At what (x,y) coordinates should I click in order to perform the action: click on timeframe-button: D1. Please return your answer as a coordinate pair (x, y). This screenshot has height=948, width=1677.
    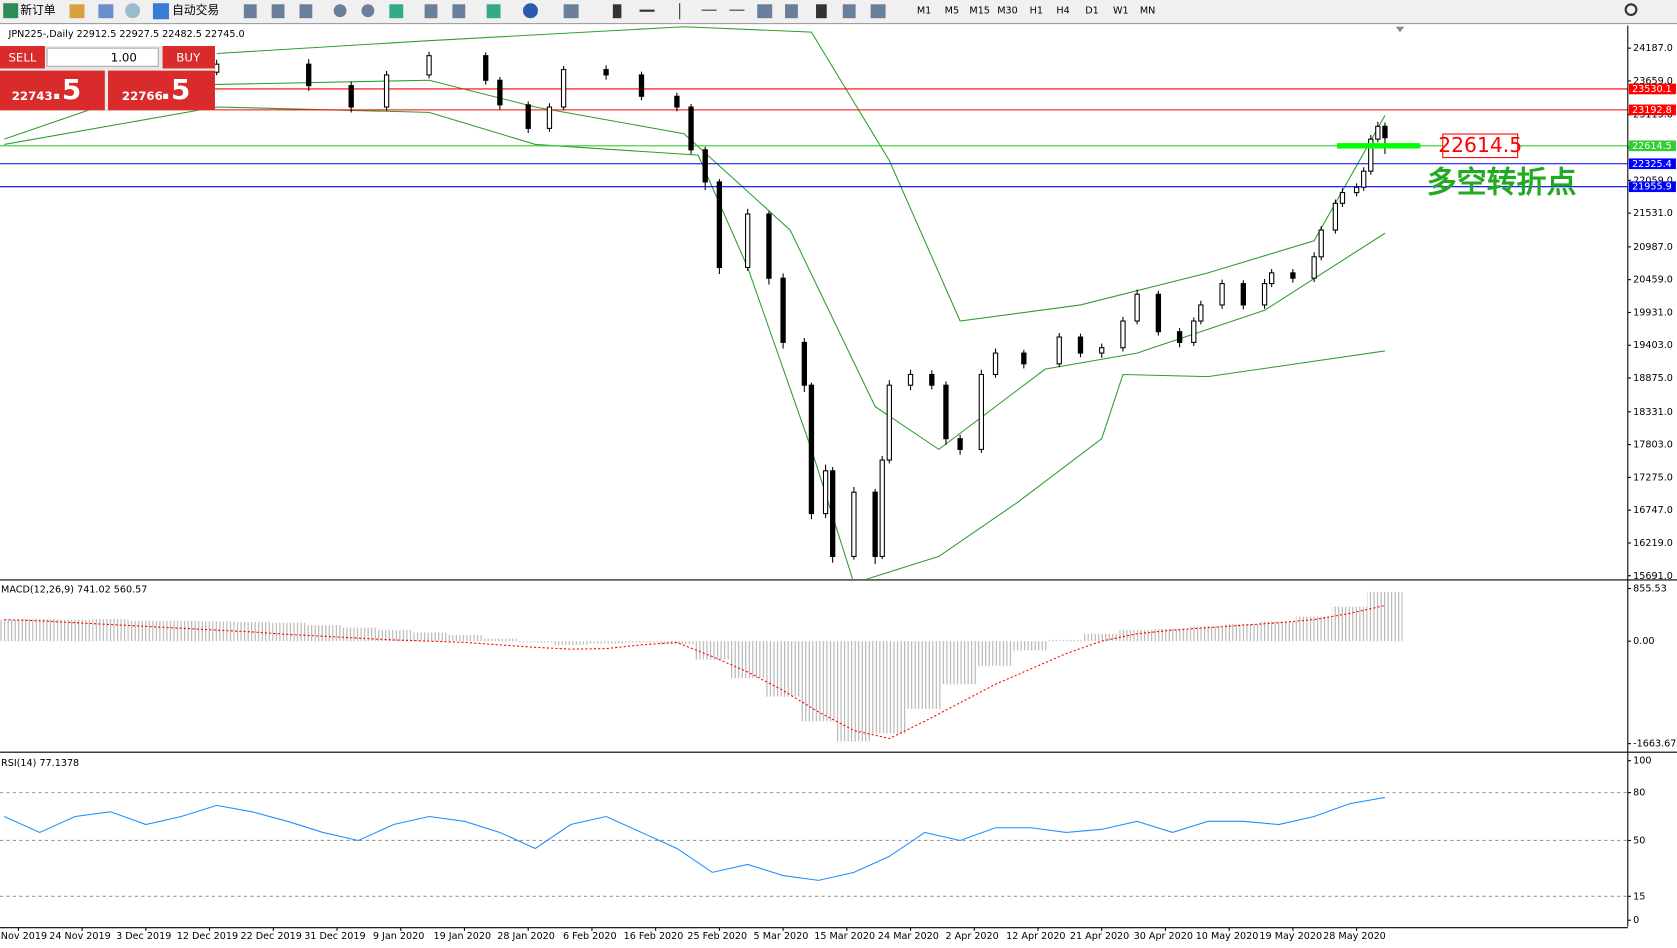
    Looking at the image, I should click on (1092, 11).